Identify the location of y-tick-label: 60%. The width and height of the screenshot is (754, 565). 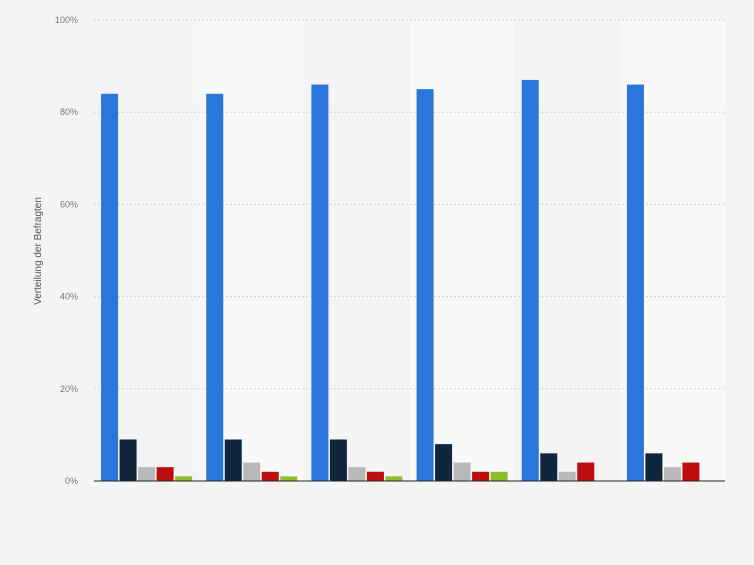
(69, 204).